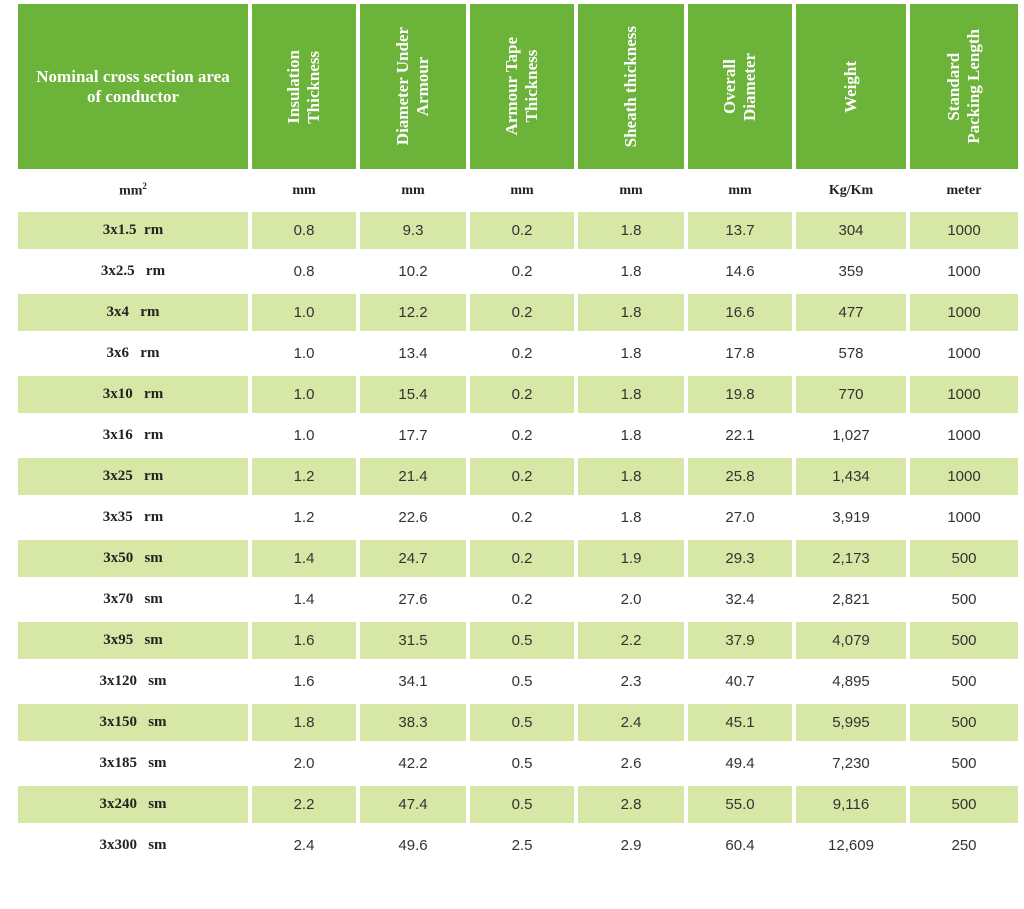 Image resolution: width=1024 pixels, height=909 pixels. What do you see at coordinates (740, 312) in the screenshot?
I see `cell-overall-diameter: 16.6` at bounding box center [740, 312].